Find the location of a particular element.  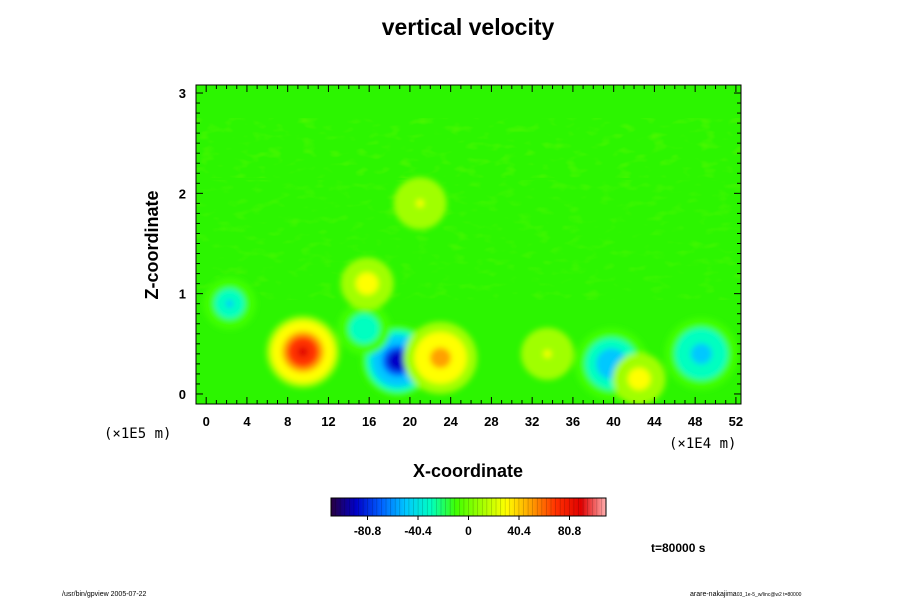

x-tick-label: 36 is located at coordinates (573, 421).